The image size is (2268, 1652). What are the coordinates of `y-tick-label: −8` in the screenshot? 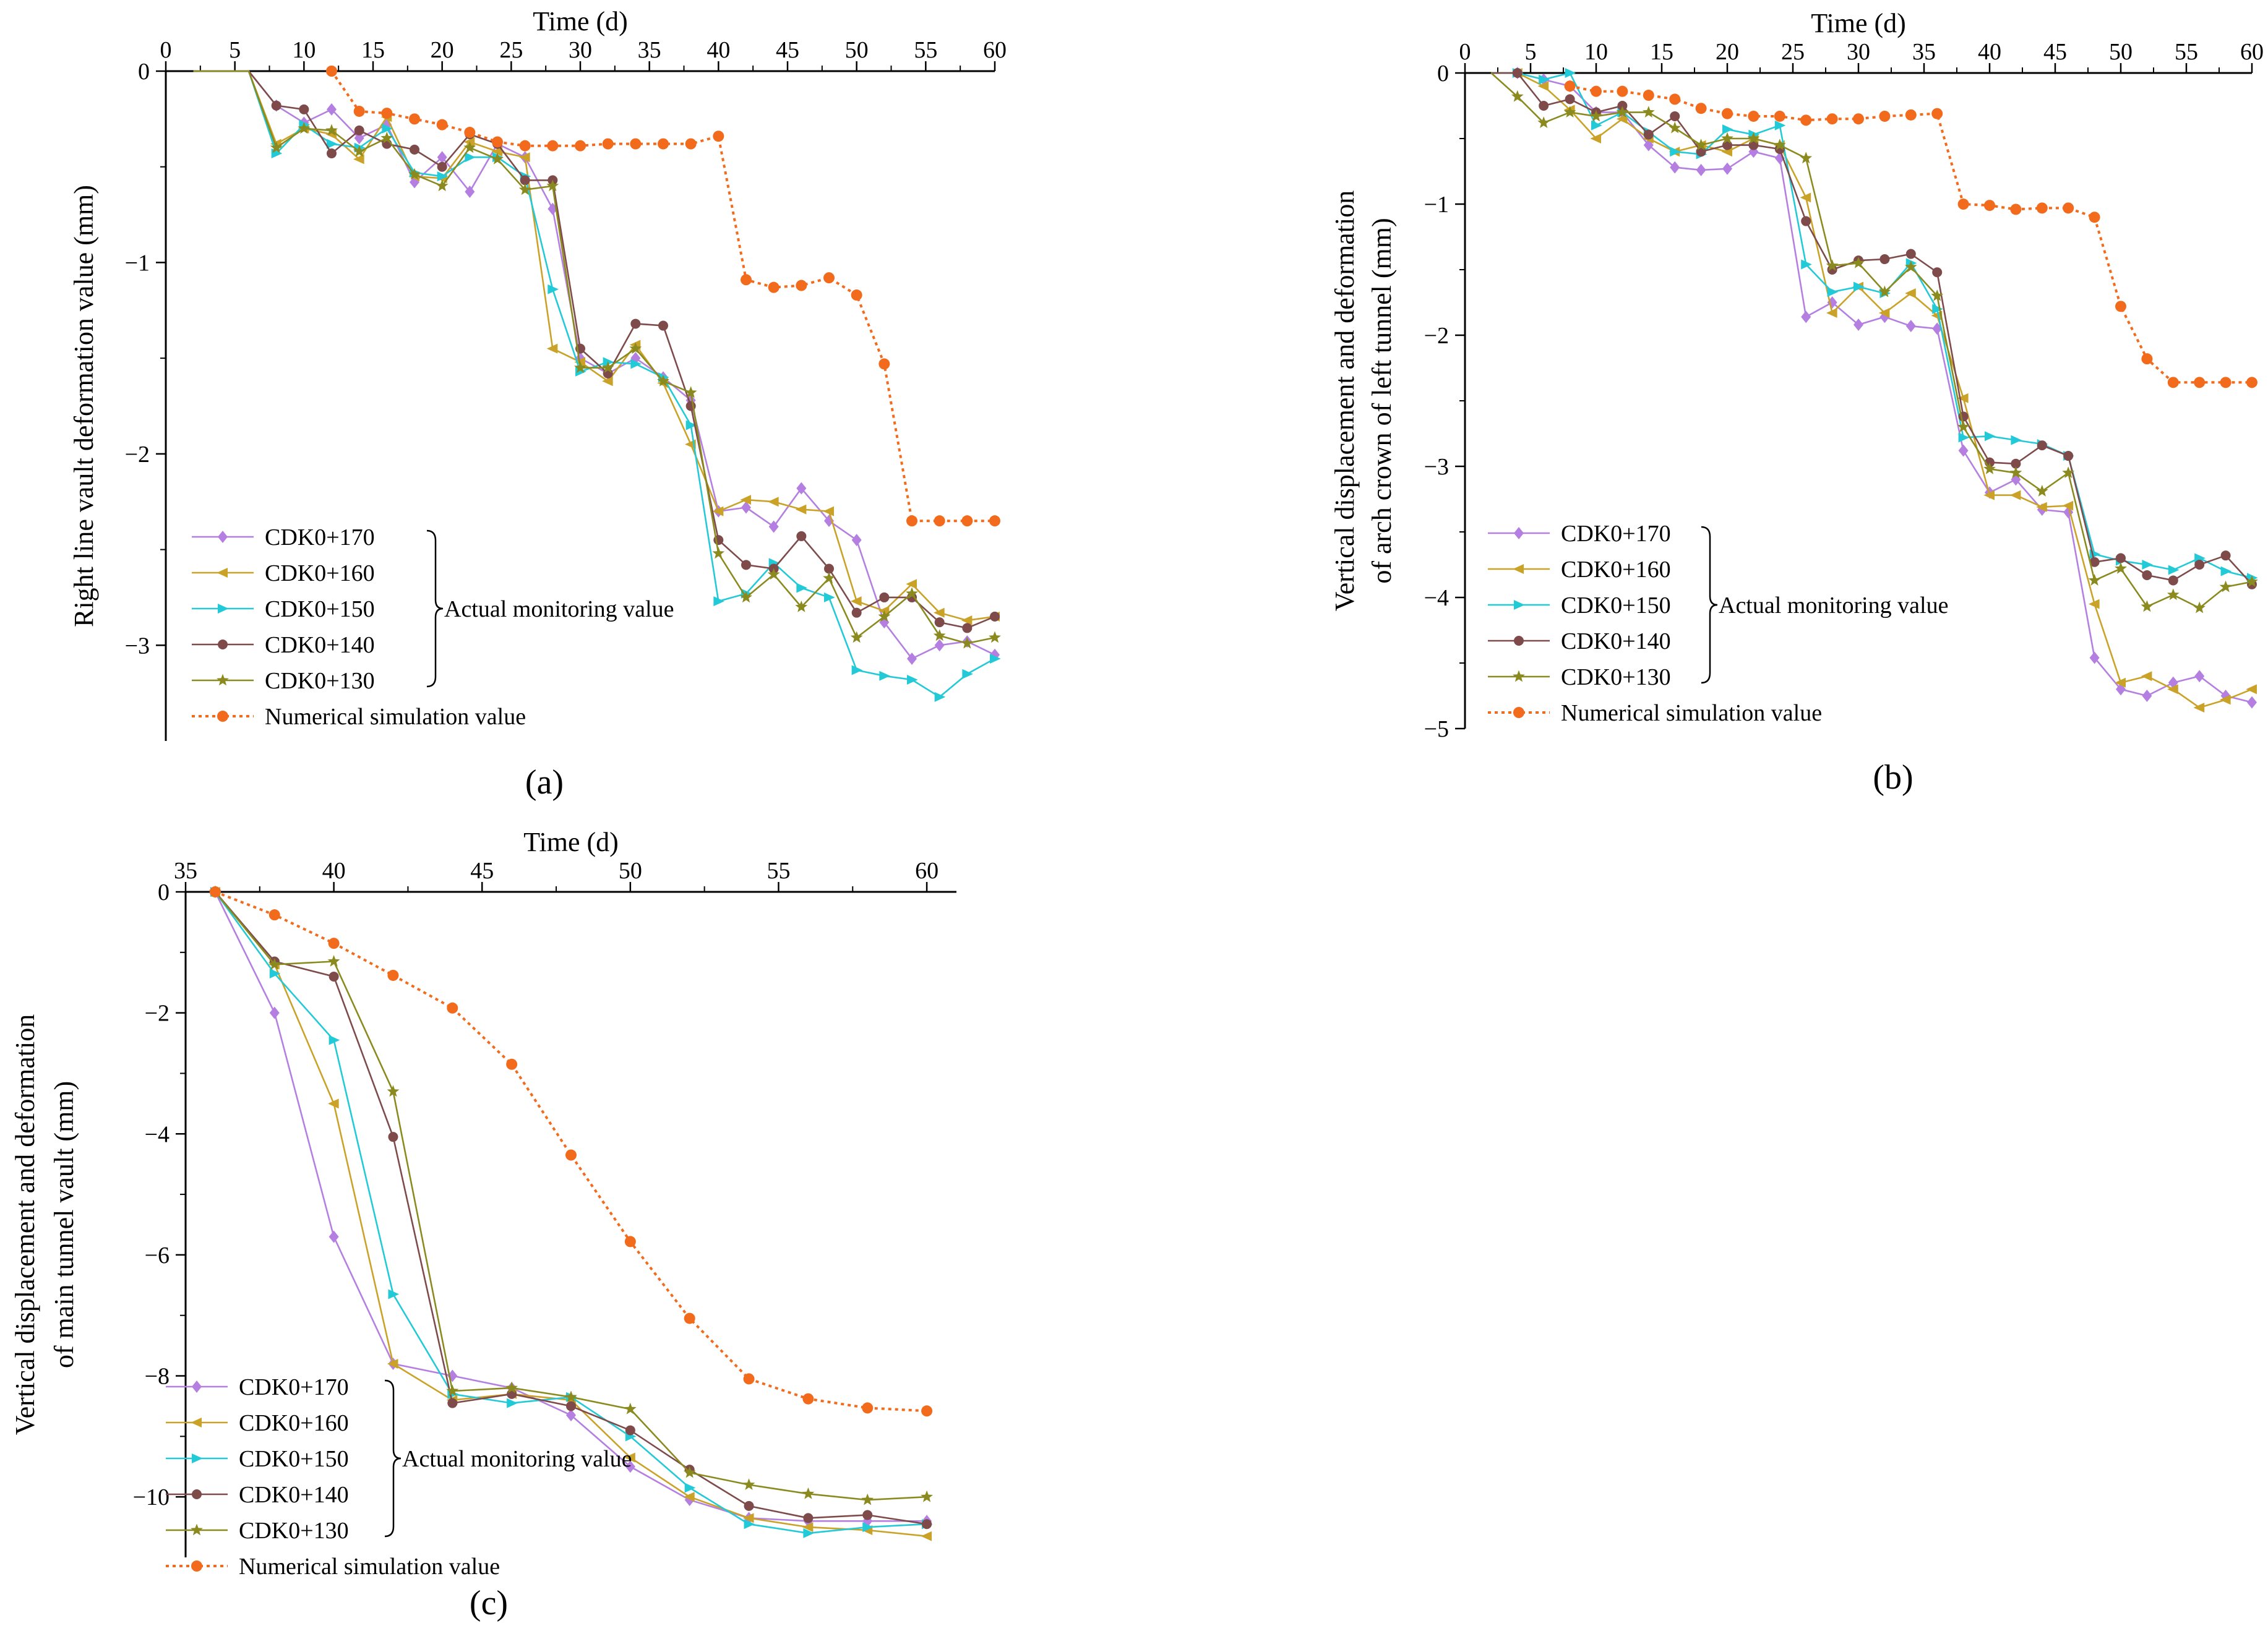 It's located at (157, 1377).